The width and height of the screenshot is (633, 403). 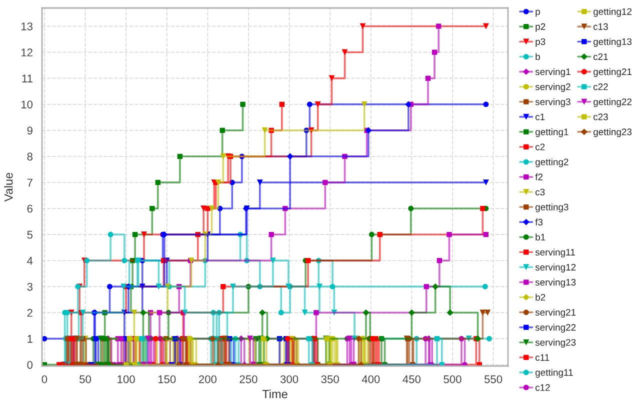 I want to click on x-tick-label: 300, so click(x=289, y=379).